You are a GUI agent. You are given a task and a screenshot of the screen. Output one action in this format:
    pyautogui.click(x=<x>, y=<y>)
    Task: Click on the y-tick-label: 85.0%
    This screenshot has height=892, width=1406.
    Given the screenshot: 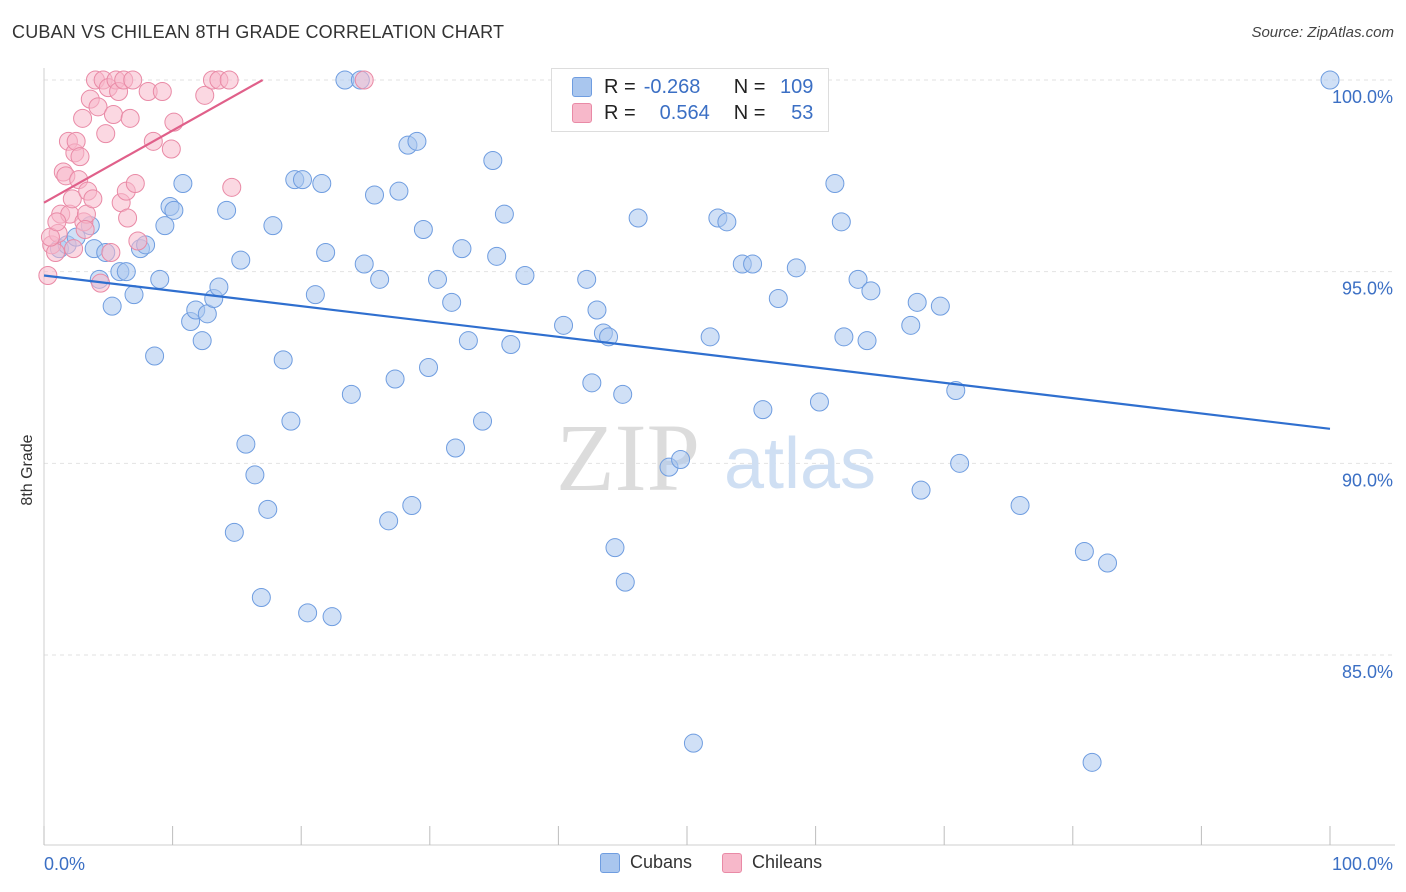 What is the action you would take?
    pyautogui.click(x=1367, y=672)
    